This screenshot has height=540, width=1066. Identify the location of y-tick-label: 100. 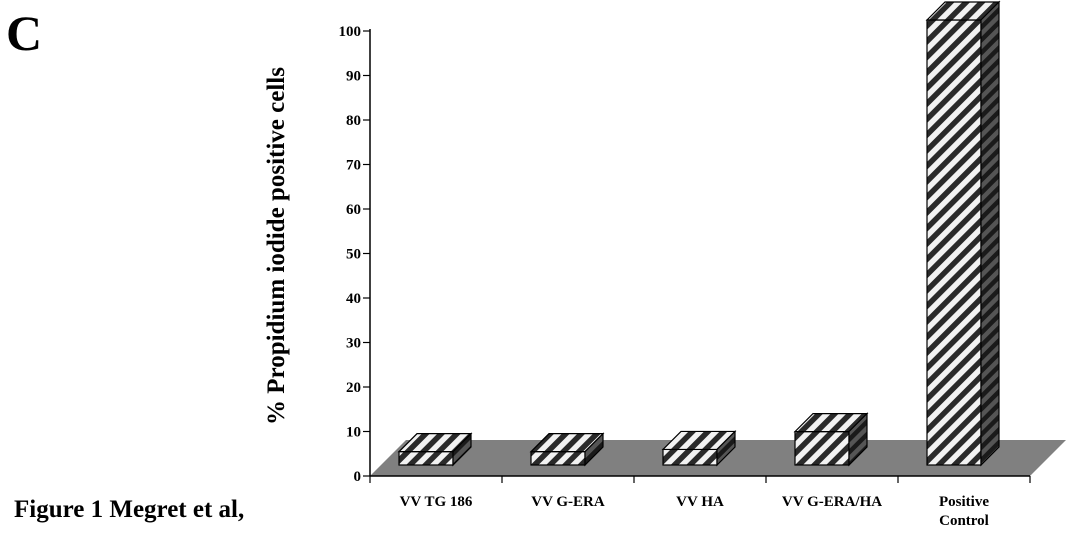
(350, 32).